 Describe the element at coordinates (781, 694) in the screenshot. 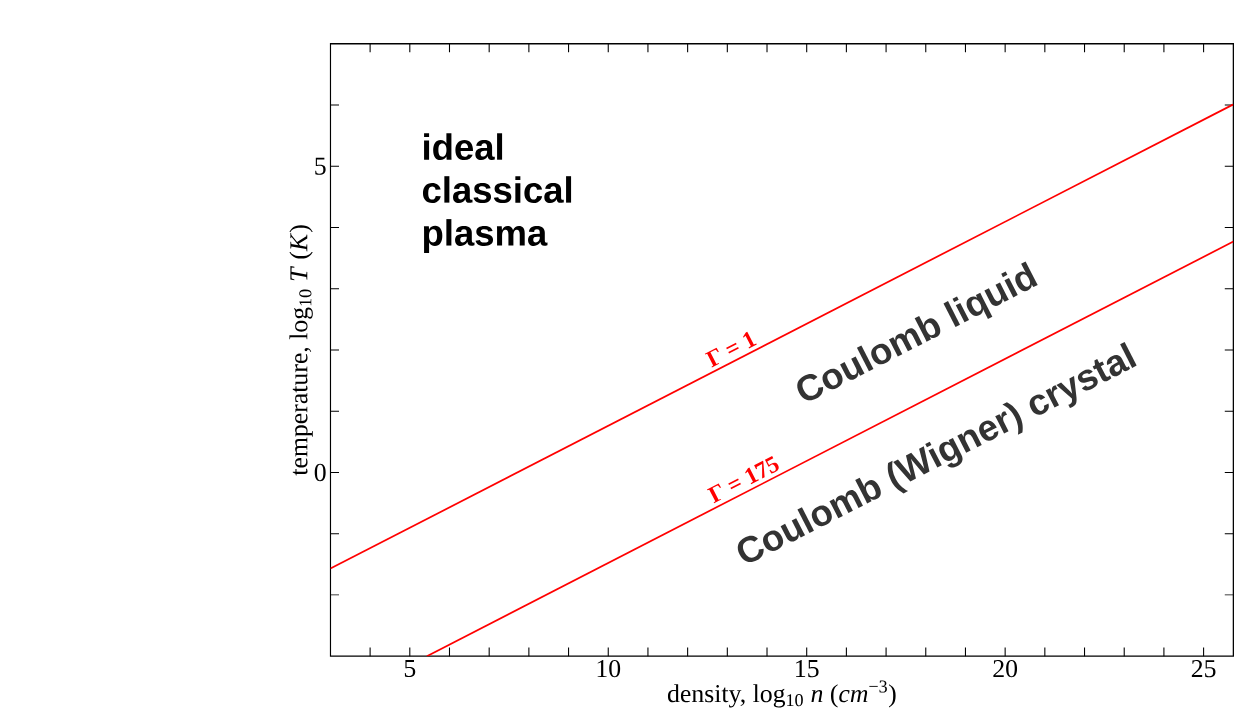

I see `x-axis-title: density, log$_{10}$ n (cm$^{−3}$)` at that location.